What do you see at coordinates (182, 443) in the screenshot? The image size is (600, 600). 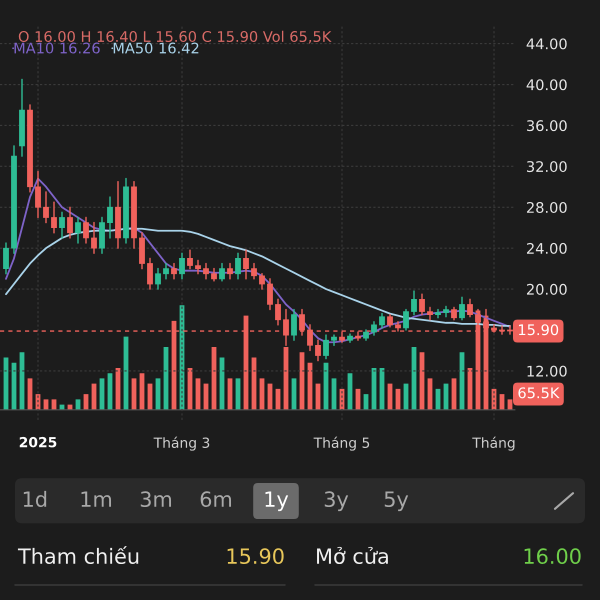 I see `x-tick-label: Tháng 3` at bounding box center [182, 443].